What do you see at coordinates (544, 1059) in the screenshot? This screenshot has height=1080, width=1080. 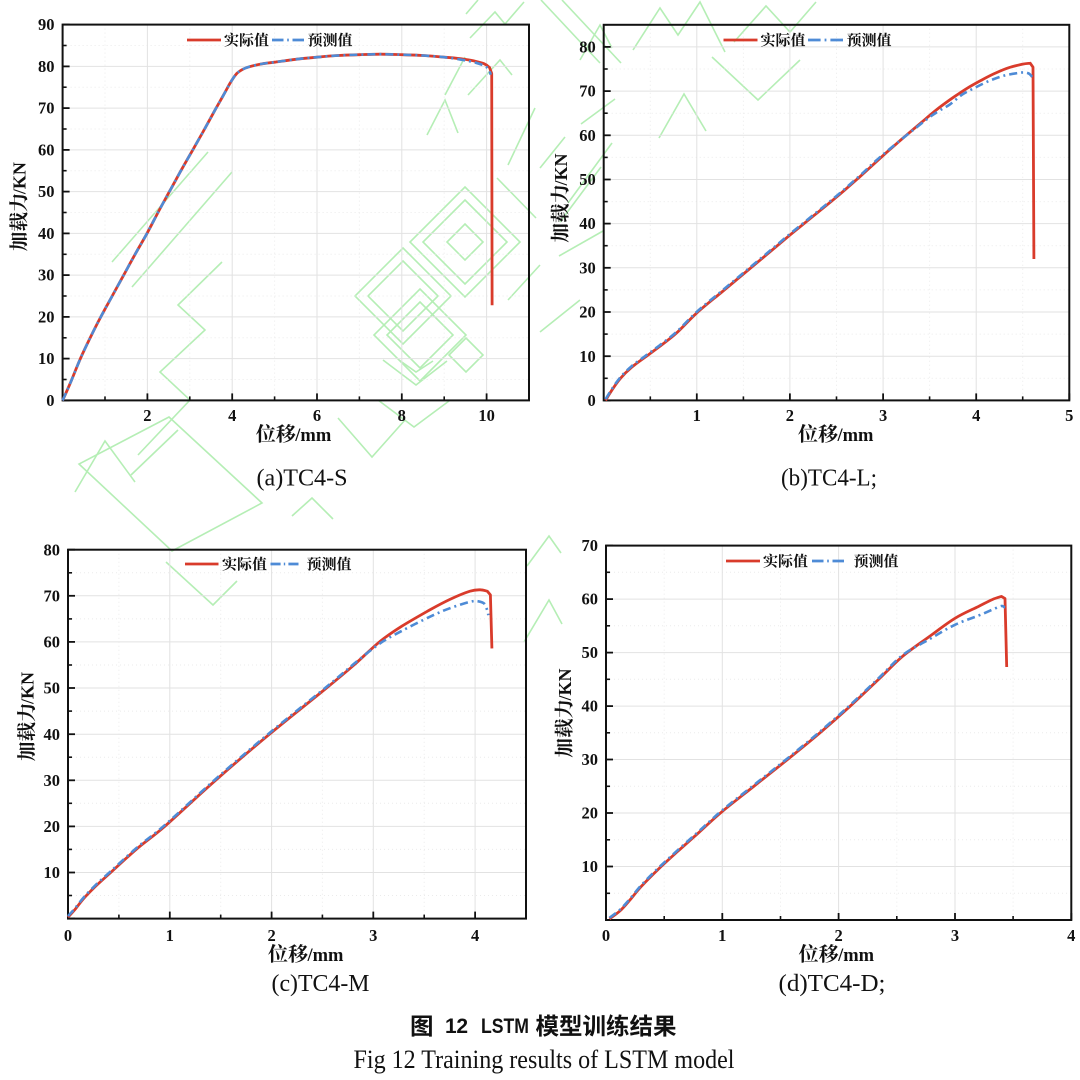 I see `svg-text:Fig 12 Training results of LST: Fig 12 Training results of LSTM model` at bounding box center [544, 1059].